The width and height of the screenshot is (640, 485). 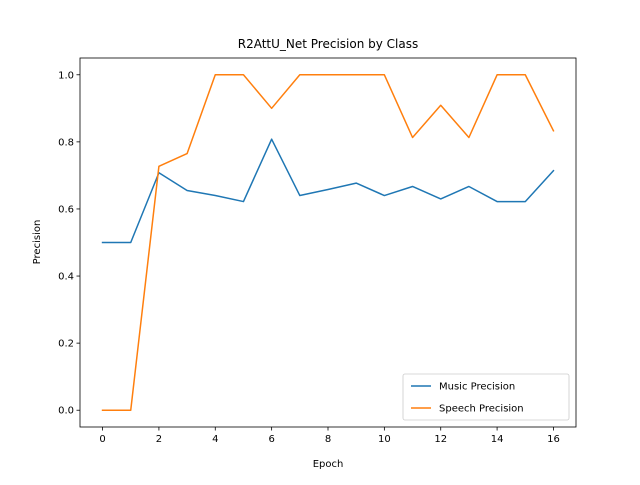 I want to click on x-axis-label: Epoch, so click(x=328, y=464).